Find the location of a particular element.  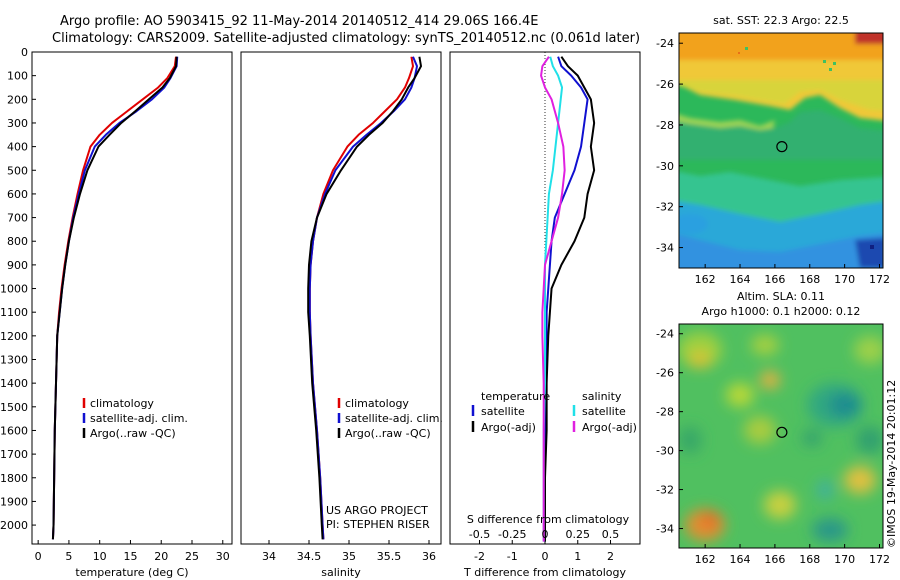

depth-tick-label: 200 is located at coordinates (17, 99).